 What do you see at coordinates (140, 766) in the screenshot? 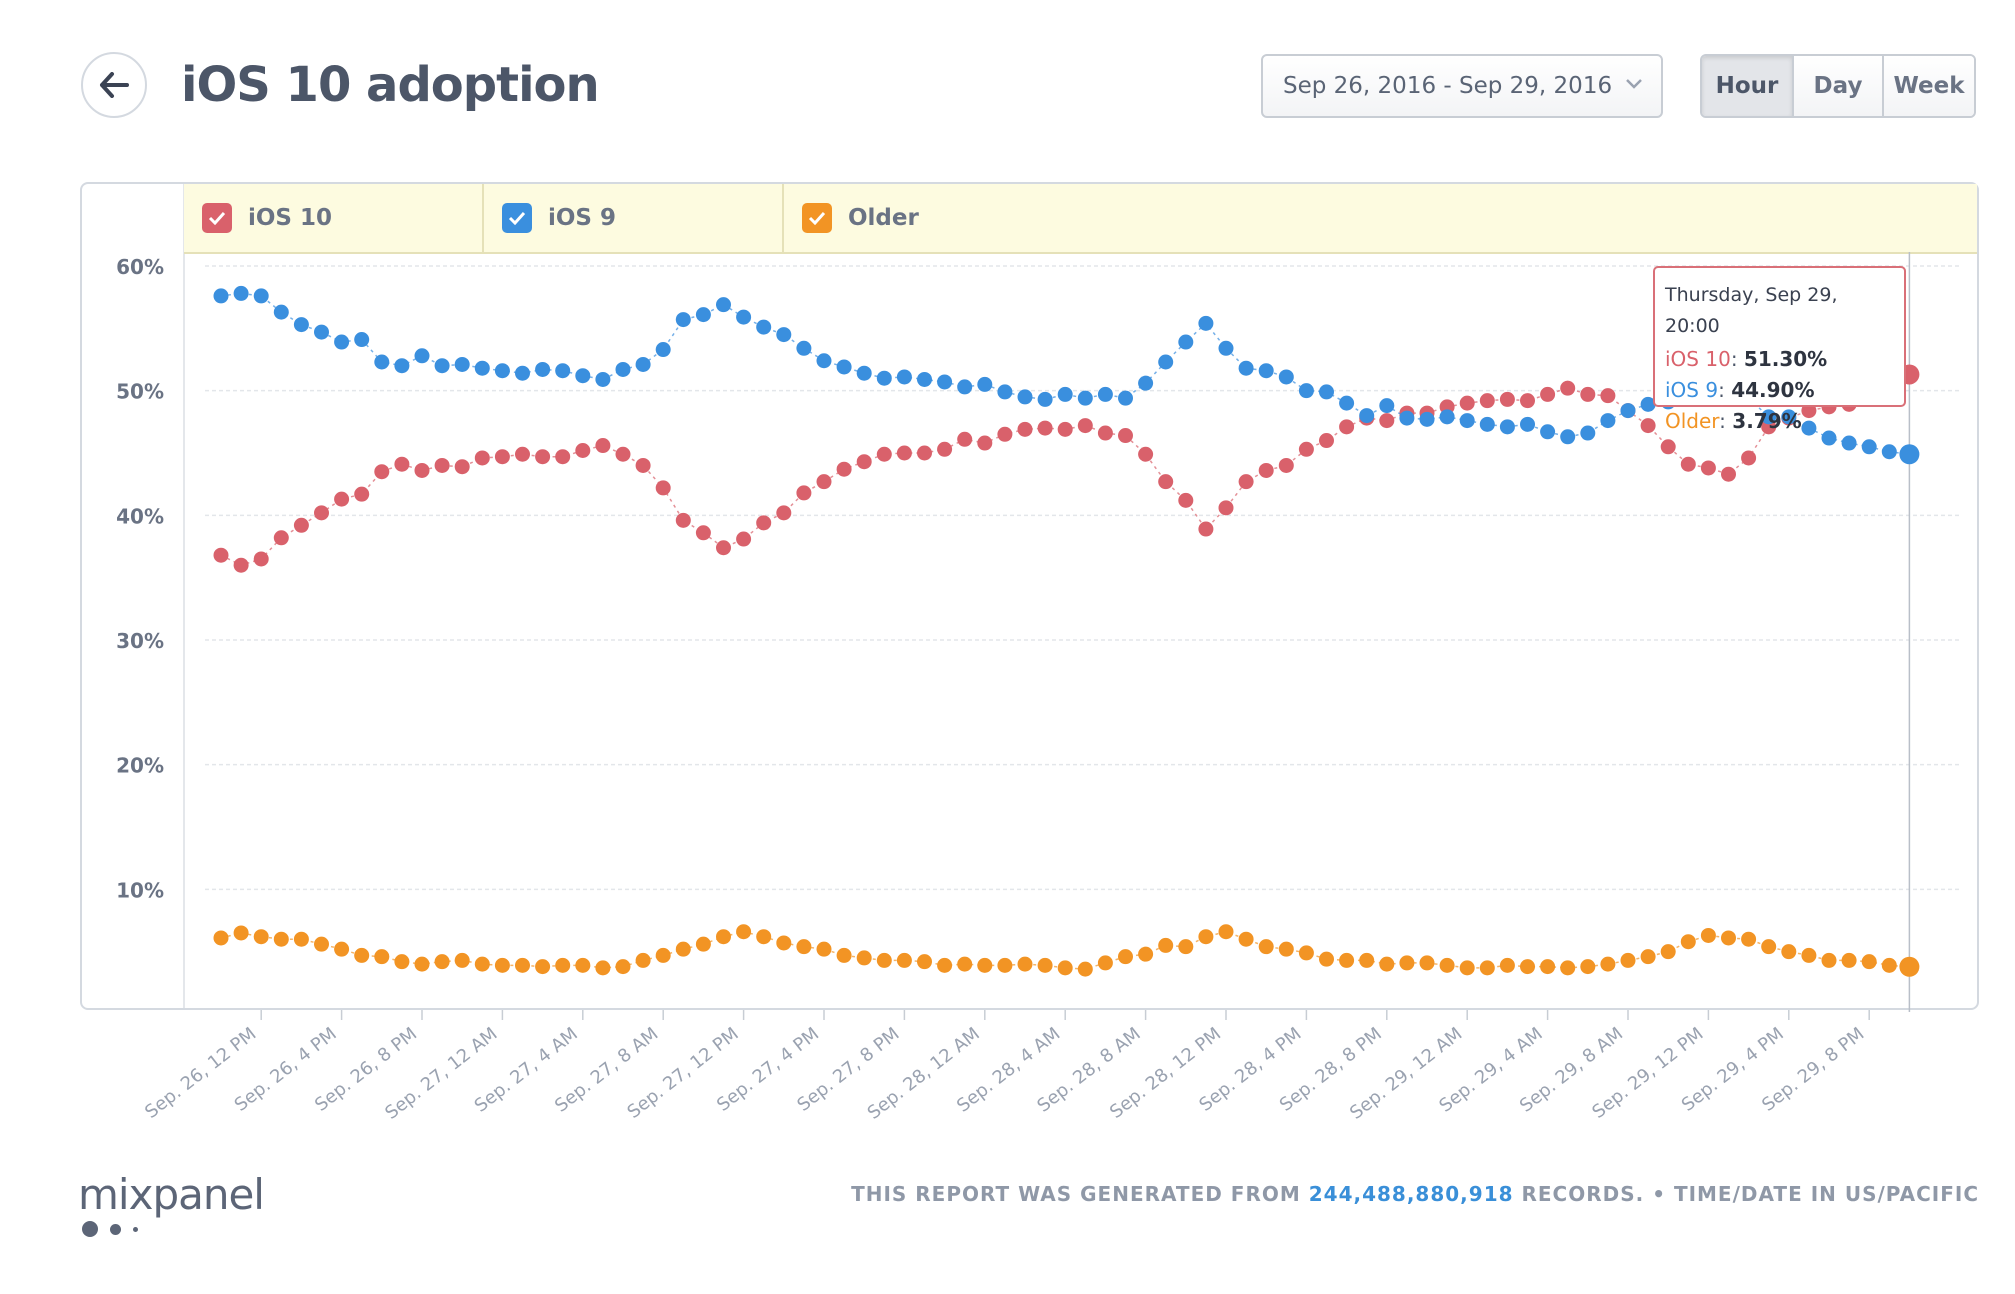
I see `y-tick-label: 20%` at bounding box center [140, 766].